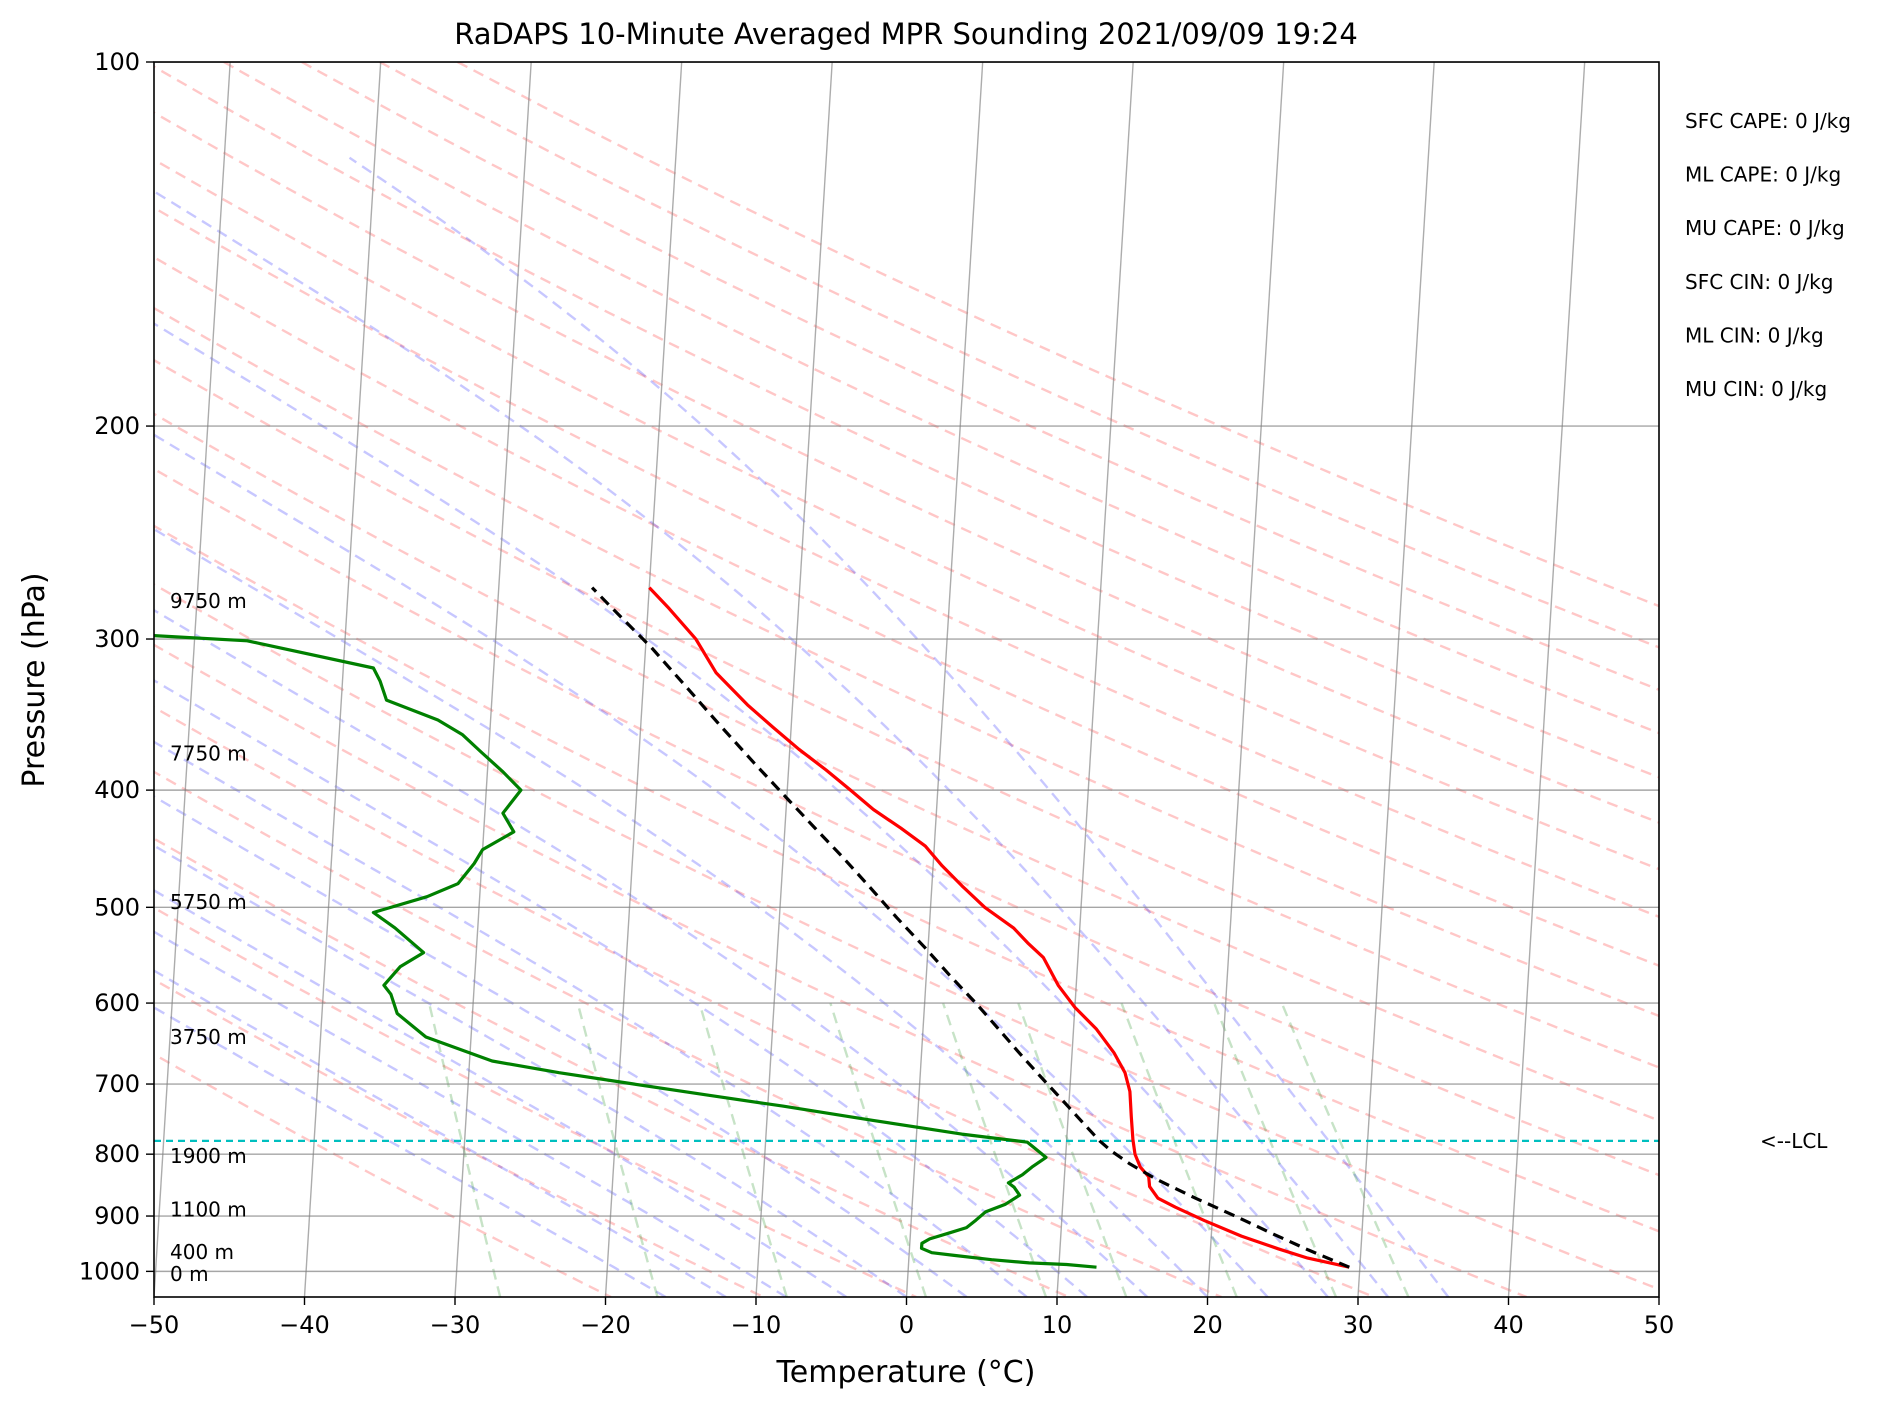 The image size is (1882, 1406). Describe the element at coordinates (1659, 1325) in the screenshot. I see `x-tick-label: 50` at that location.